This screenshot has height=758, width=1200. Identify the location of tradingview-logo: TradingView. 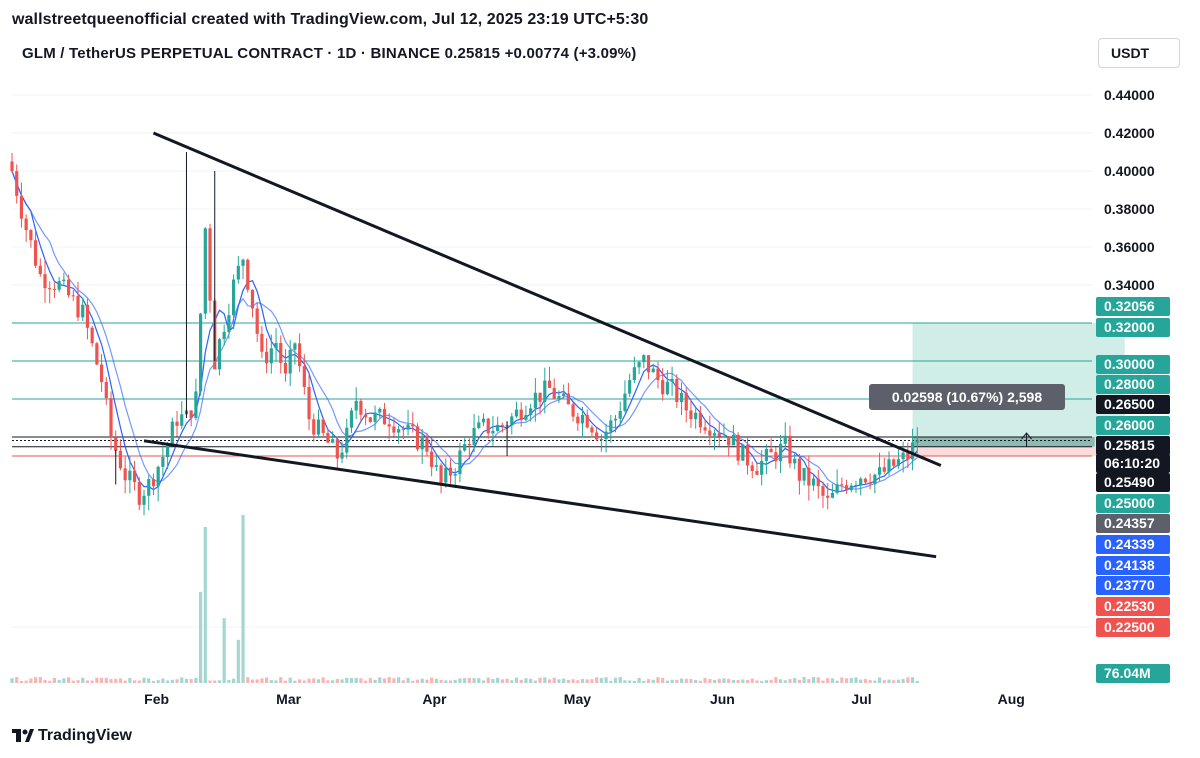
(72, 736).